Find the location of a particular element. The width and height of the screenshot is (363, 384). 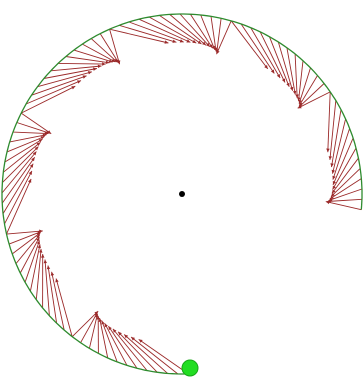

current-position-marker is located at coordinates (190, 368).